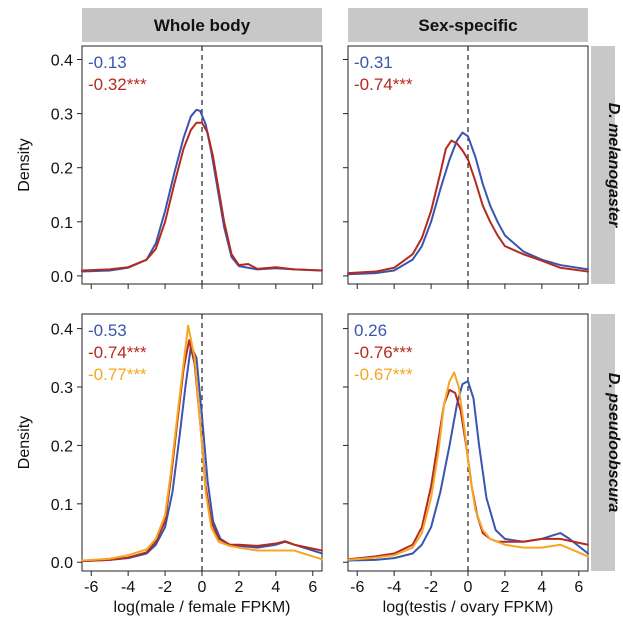  I want to click on median-annotation: -0.31, so click(373, 62).